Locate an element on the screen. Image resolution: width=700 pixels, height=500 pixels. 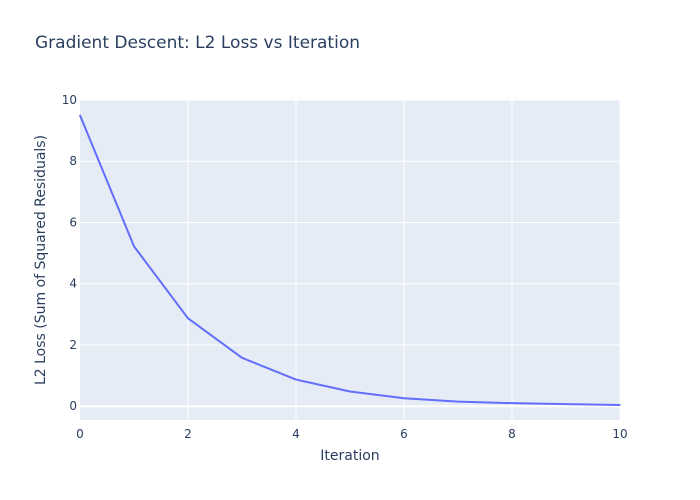
y-tick-label: 0 is located at coordinates (73, 406).